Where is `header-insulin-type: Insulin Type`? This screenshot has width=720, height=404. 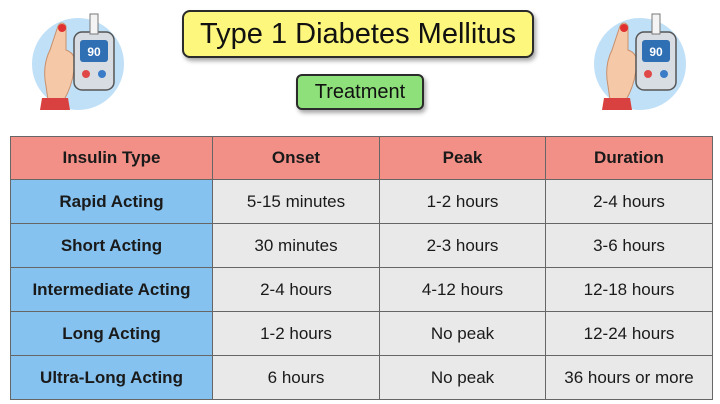 header-insulin-type: Insulin Type is located at coordinates (111, 158).